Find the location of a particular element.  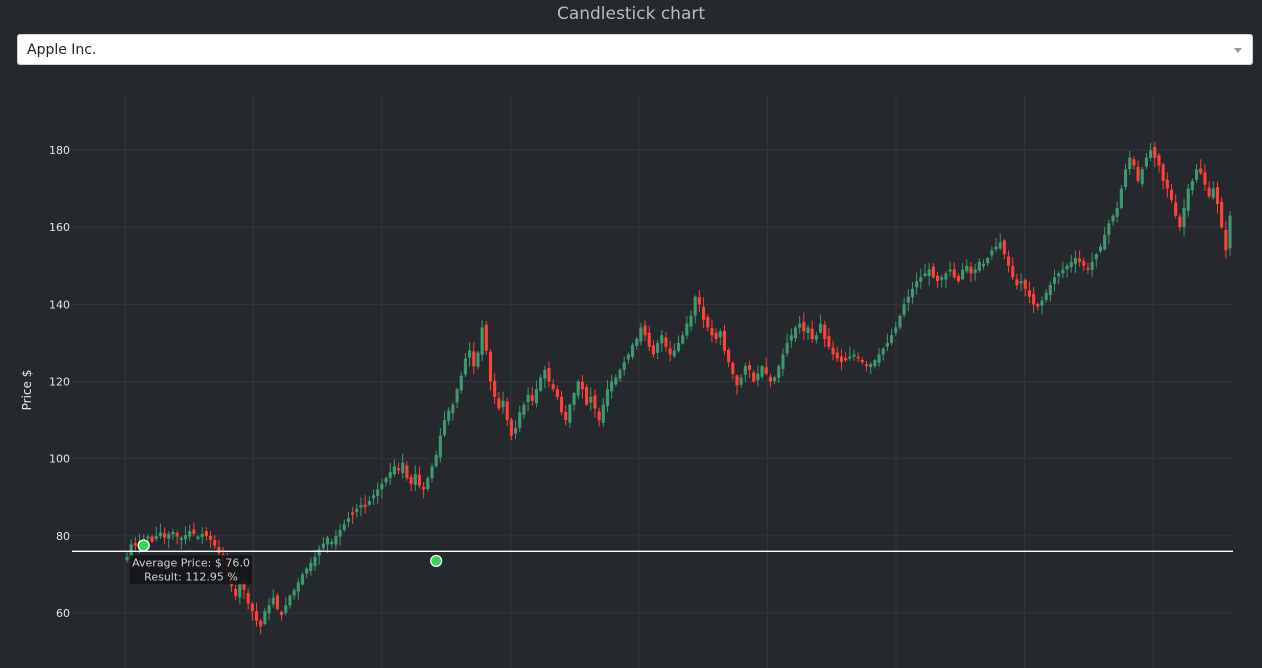

annotation-result: Result: 112.95 % is located at coordinates (191, 576).